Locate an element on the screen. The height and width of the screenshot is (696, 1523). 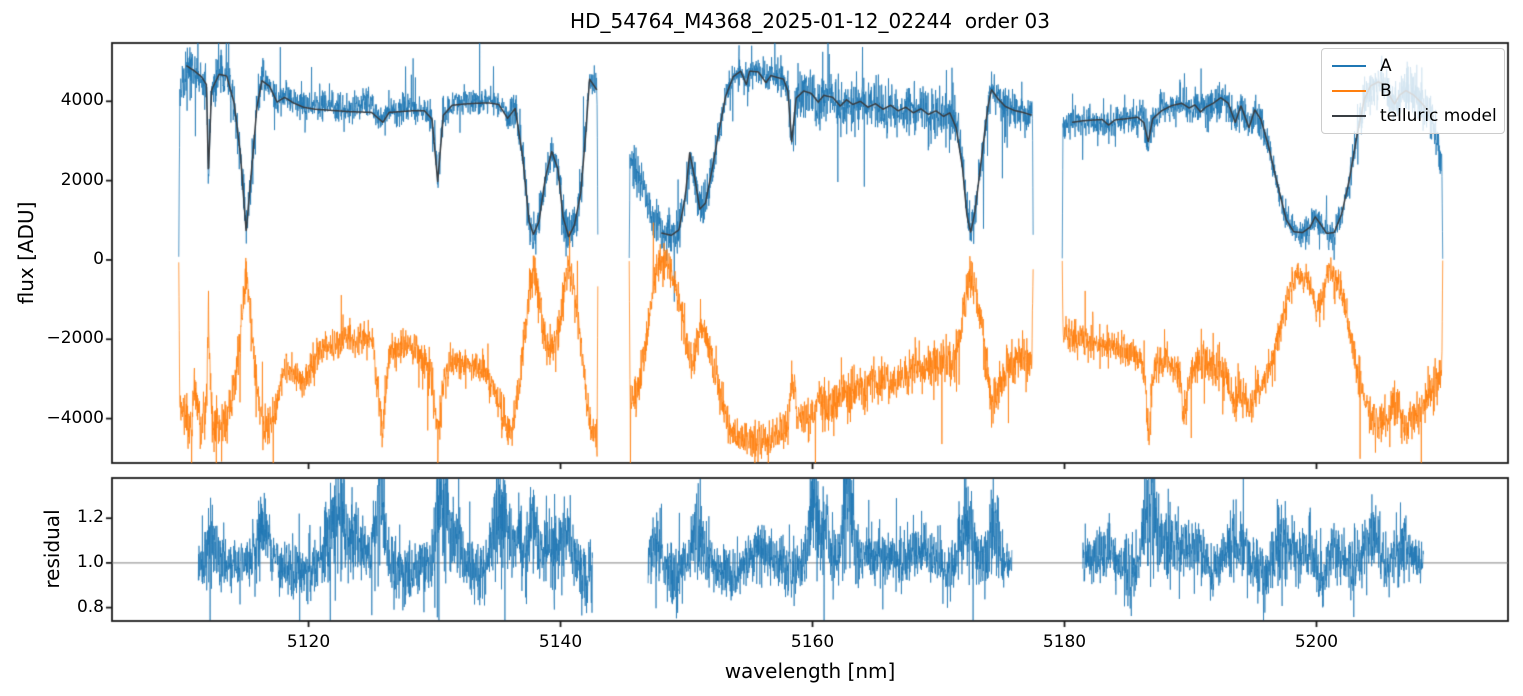
legend-item-telluric-model: telluric model is located at coordinates (1414, 116).